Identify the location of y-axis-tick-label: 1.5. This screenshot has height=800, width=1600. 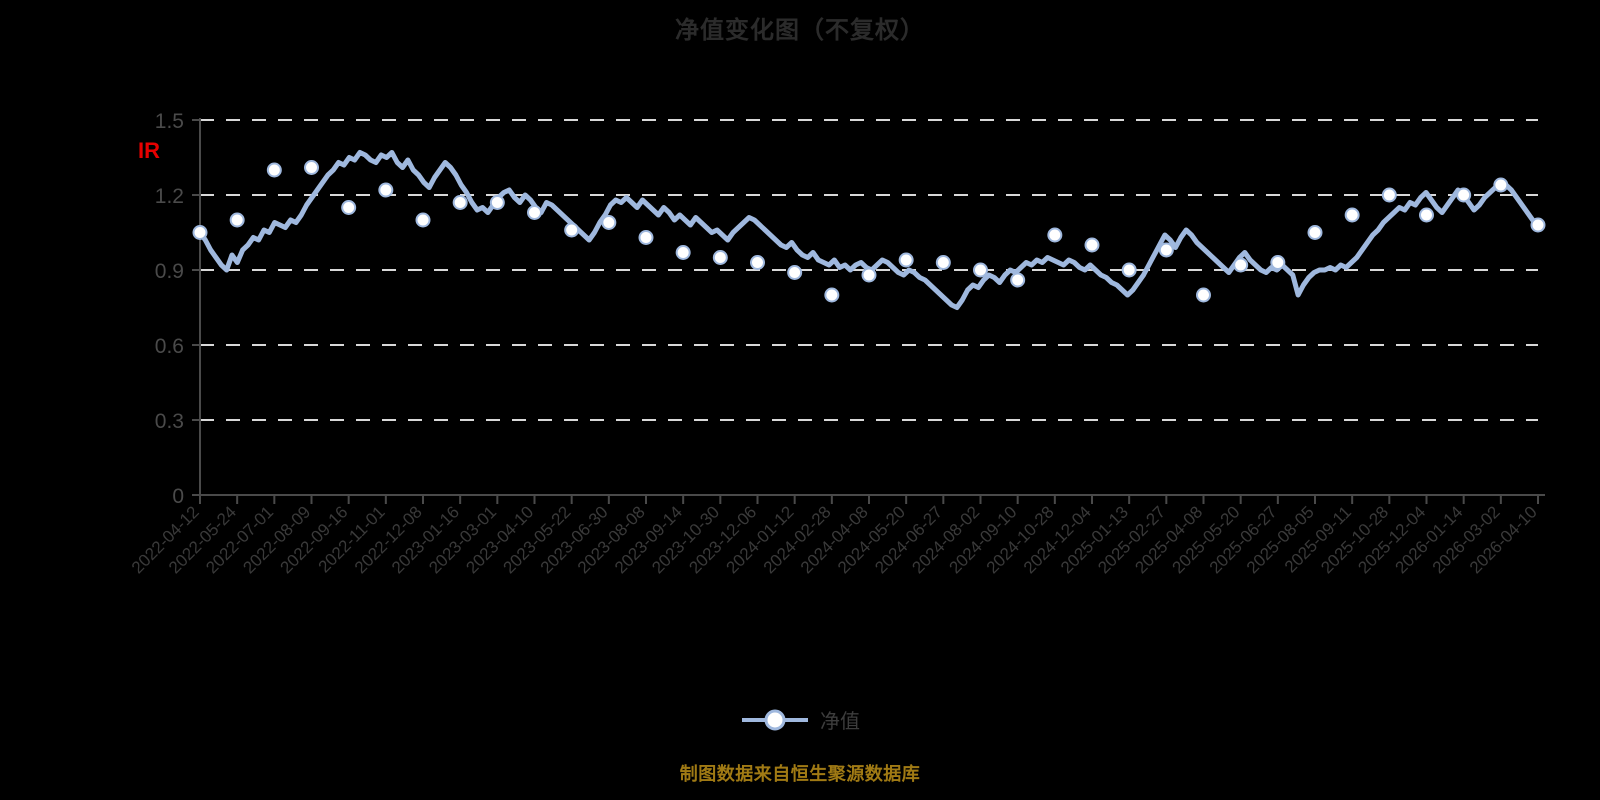
(169, 121).